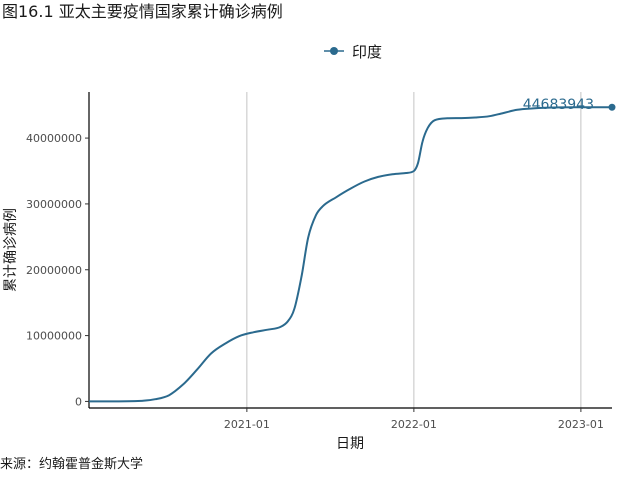 The width and height of the screenshot is (640, 480). Describe the element at coordinates (350, 444) in the screenshot. I see `x-axis-title: 日期` at that location.